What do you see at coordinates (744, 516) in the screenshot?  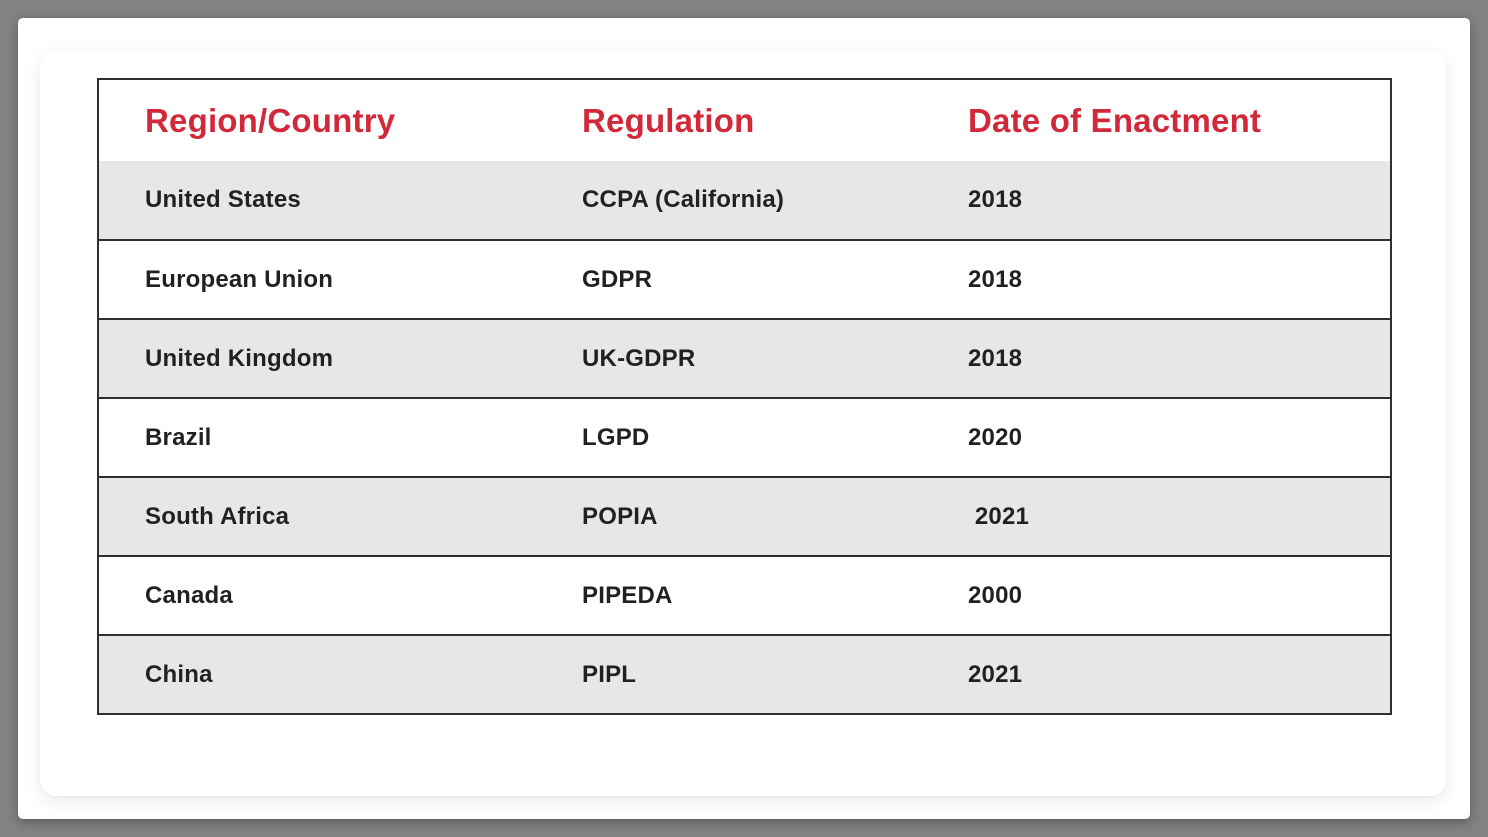 I see `table-row: South Africa POPIA 2021` at bounding box center [744, 516].